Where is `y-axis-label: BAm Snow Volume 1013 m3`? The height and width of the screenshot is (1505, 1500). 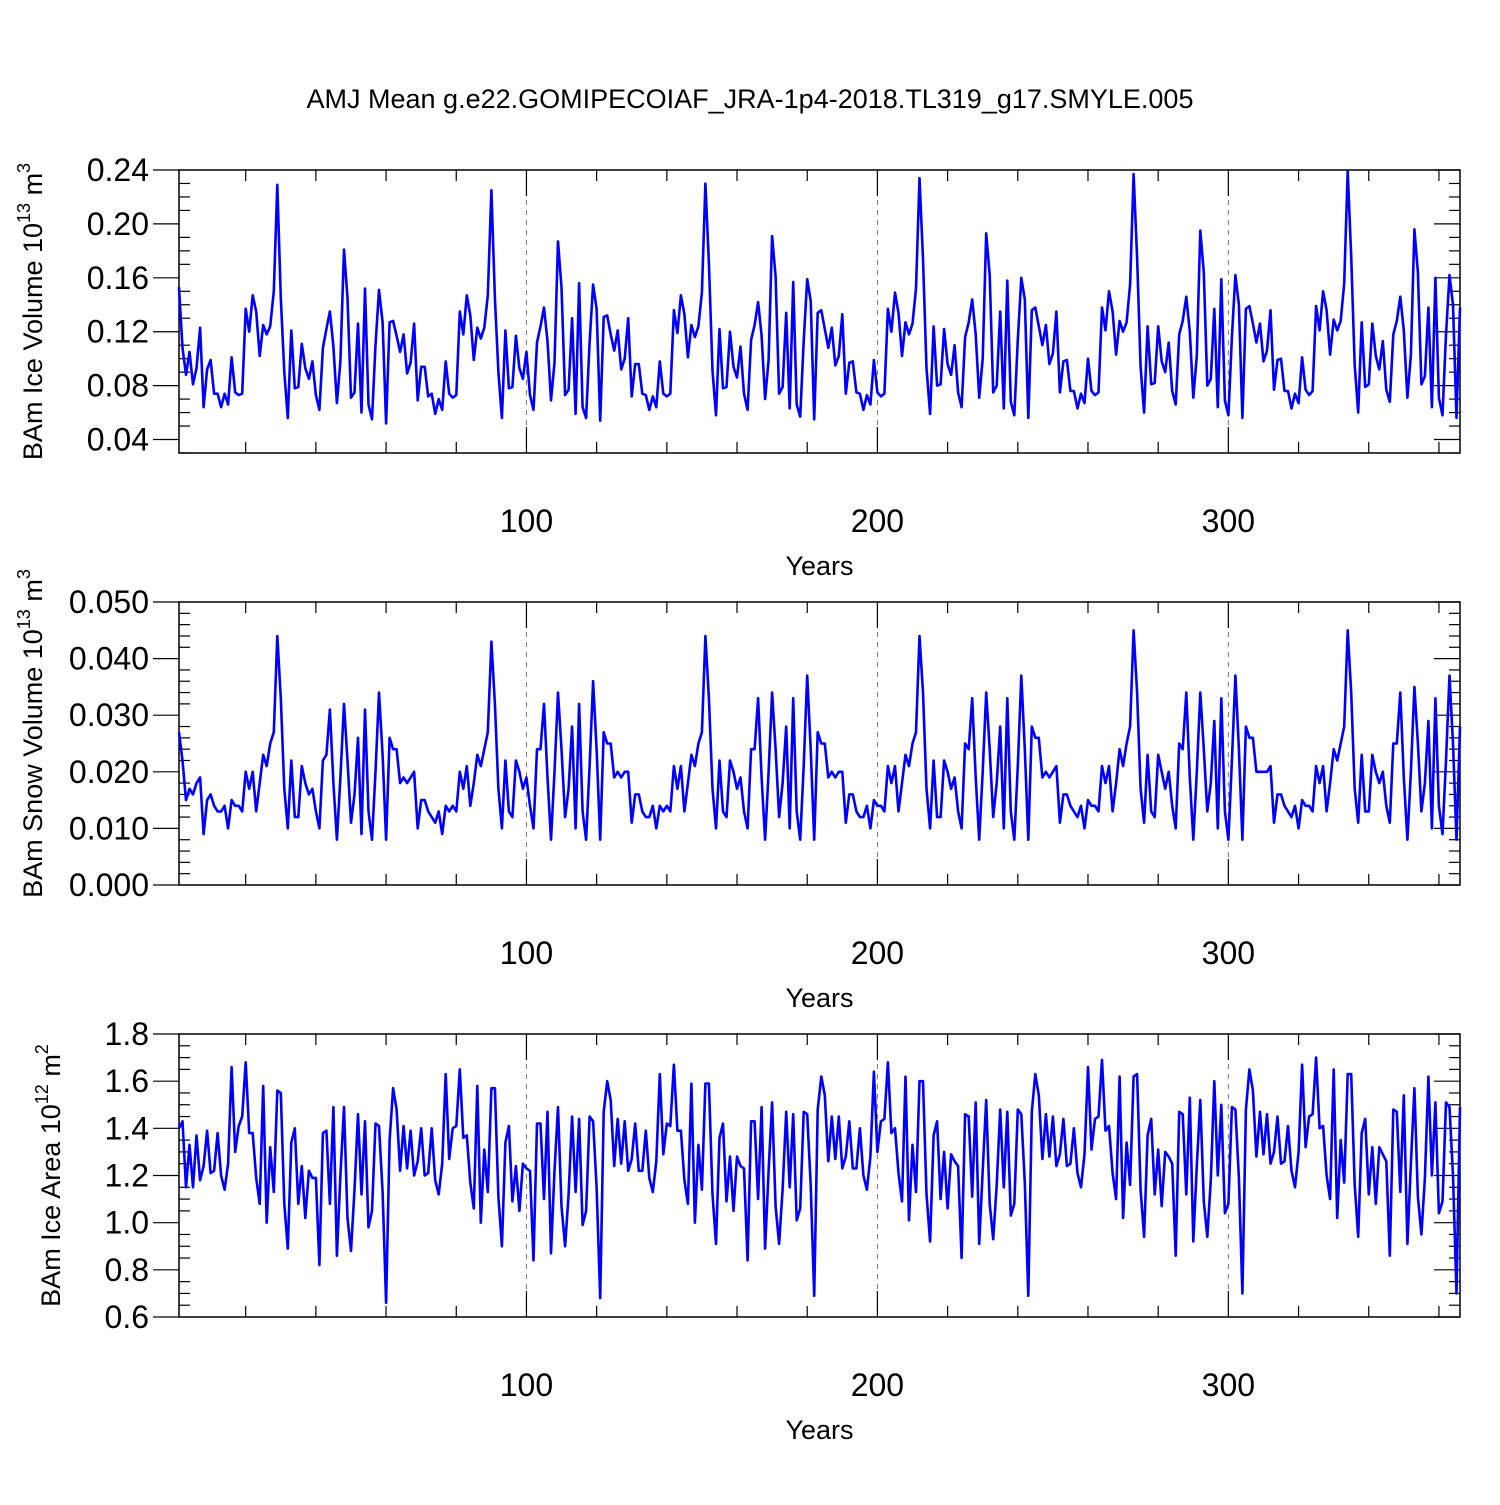 y-axis-label: BAm Snow Volume 1013 m3 is located at coordinates (31, 733).